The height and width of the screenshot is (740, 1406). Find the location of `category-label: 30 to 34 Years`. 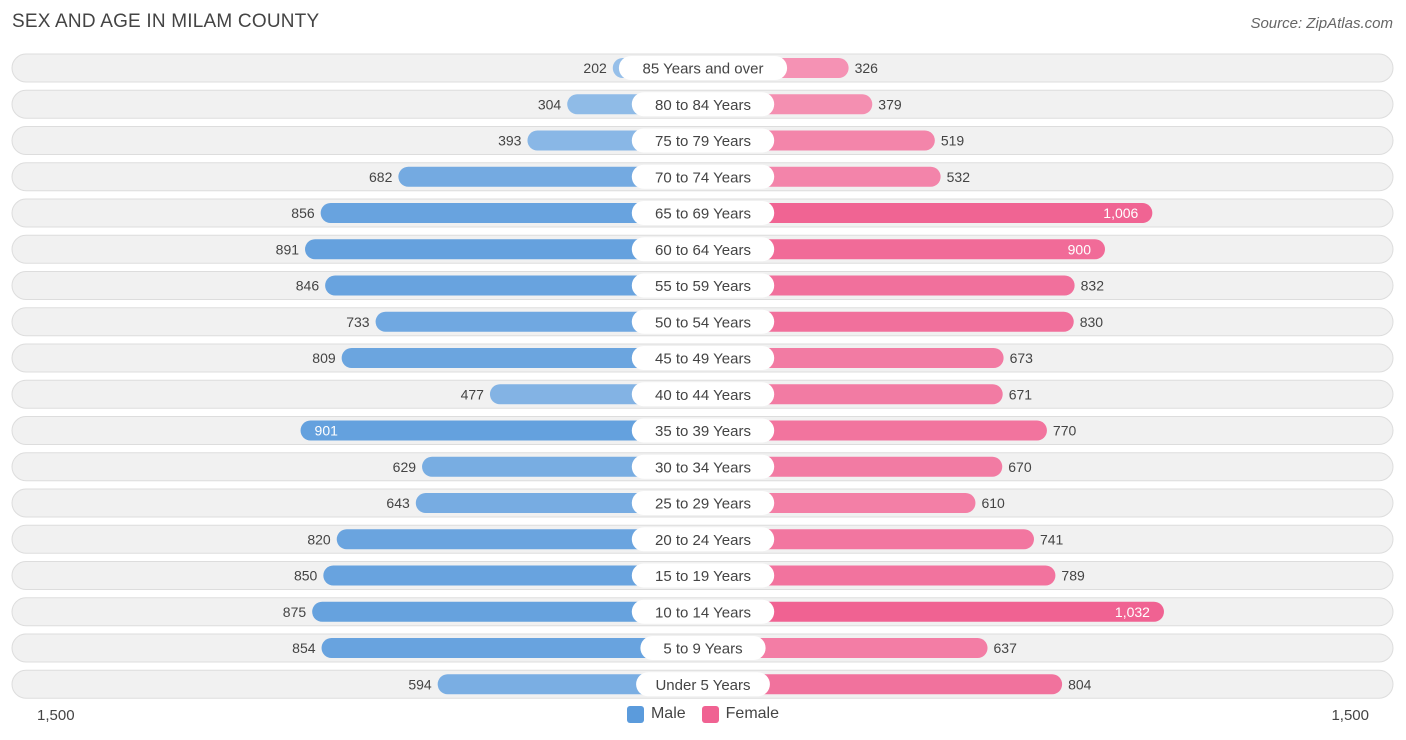

category-label: 30 to 34 Years is located at coordinates (703, 467).